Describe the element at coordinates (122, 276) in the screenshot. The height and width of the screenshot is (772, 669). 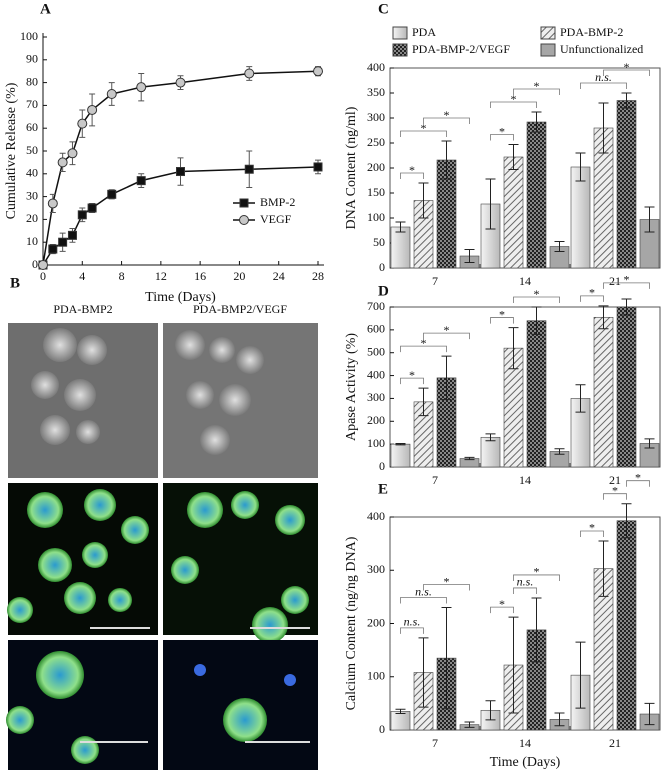
I see `x-tick-label: 8` at that location.